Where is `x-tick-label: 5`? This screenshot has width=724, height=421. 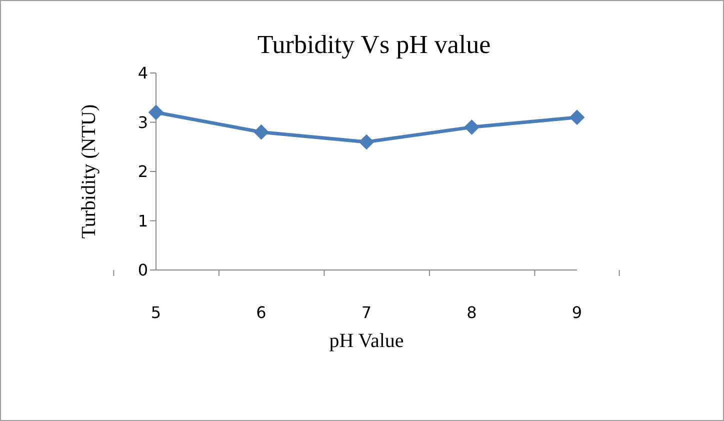 x-tick-label: 5 is located at coordinates (156, 312).